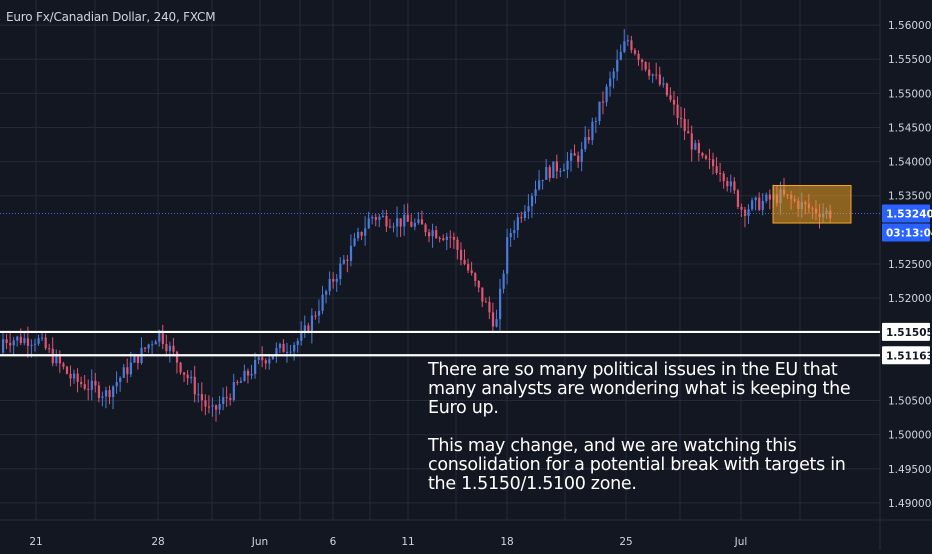 The image size is (932, 554). What do you see at coordinates (812, 204) in the screenshot?
I see `consolidation-zone` at bounding box center [812, 204].